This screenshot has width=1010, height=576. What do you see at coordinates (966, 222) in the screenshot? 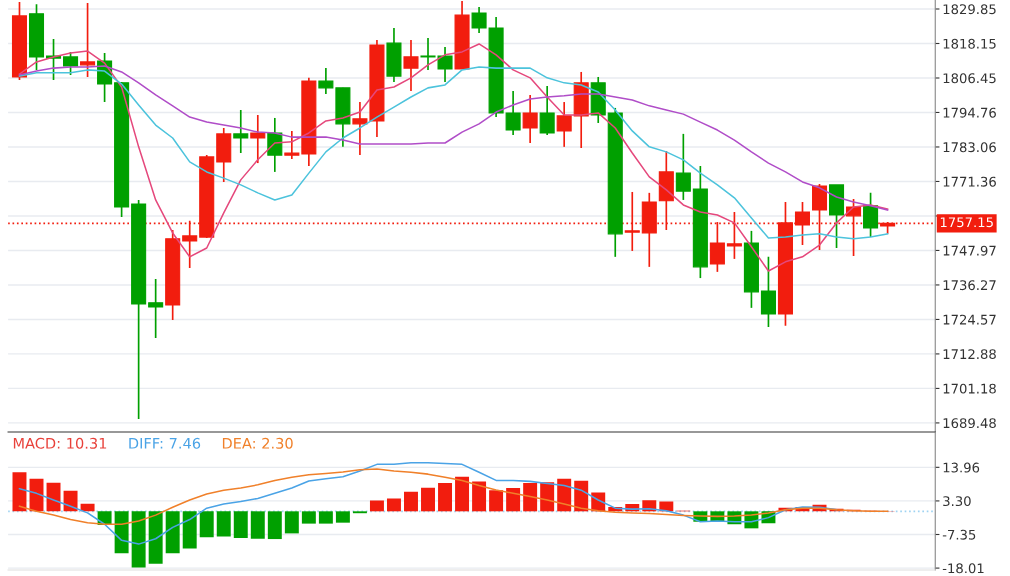
I see `ref-line-label: 1757.15` at bounding box center [966, 222].